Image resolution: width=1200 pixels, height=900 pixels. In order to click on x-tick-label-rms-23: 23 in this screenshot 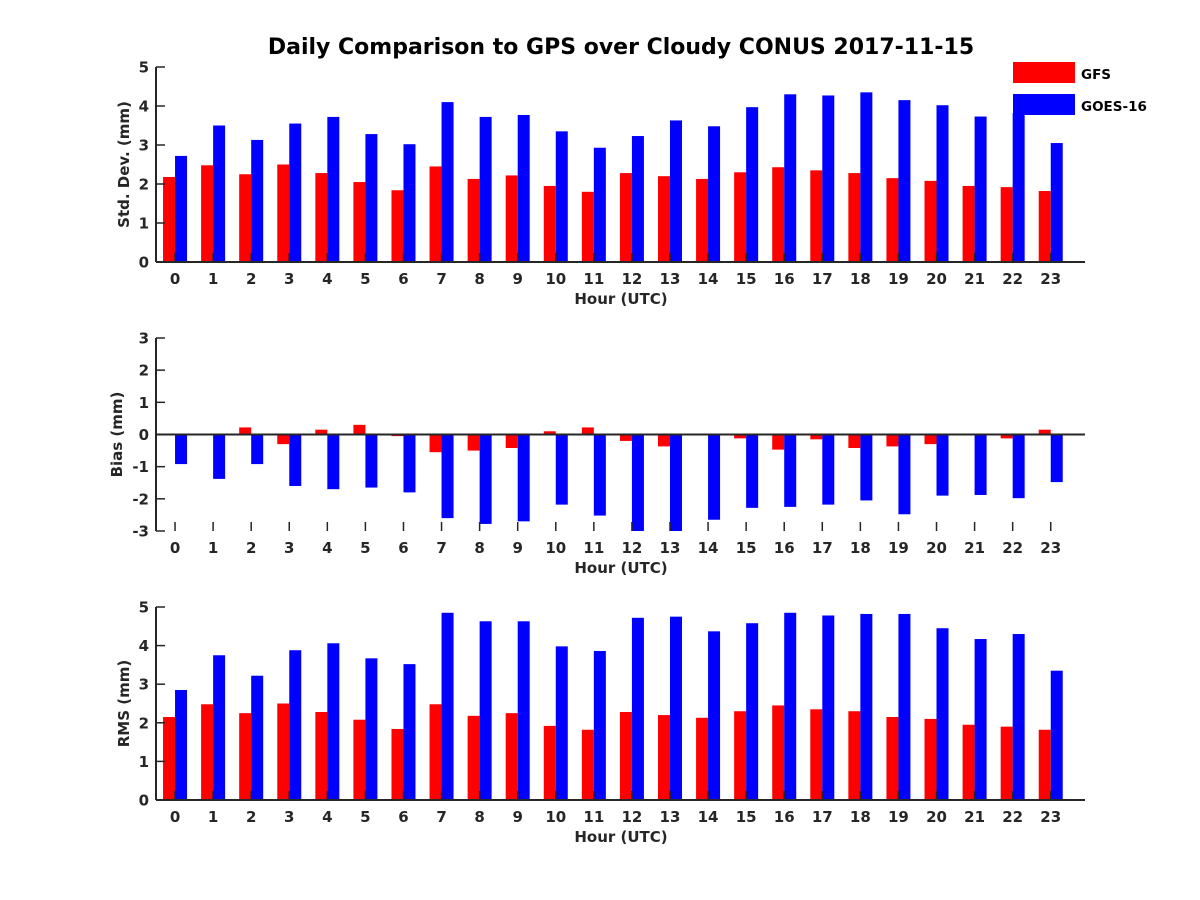, I will do `click(1050, 817)`.